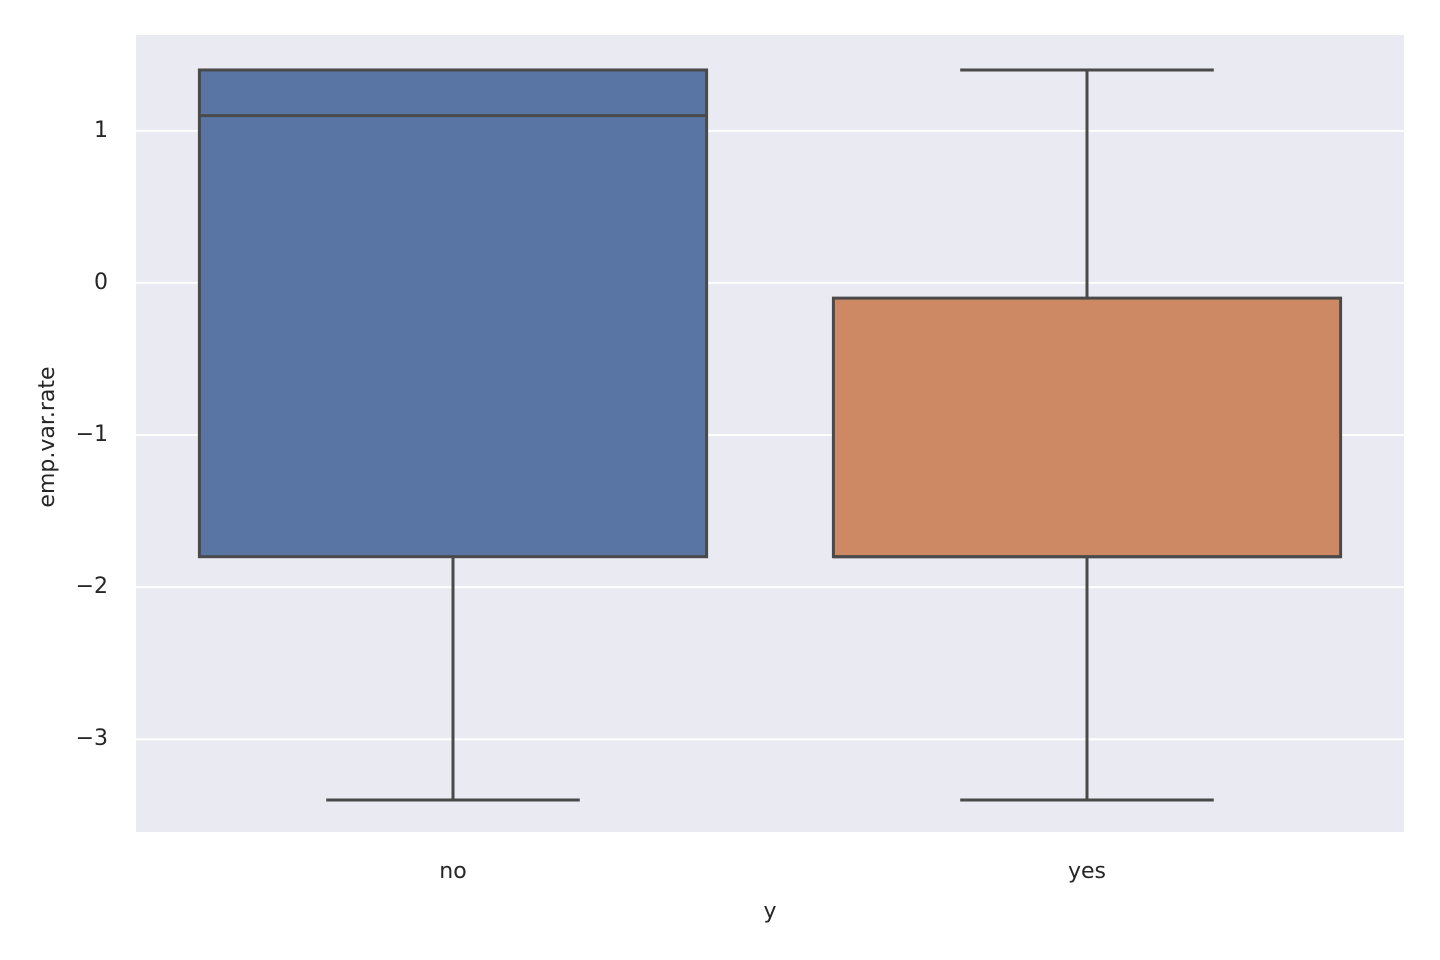  Describe the element at coordinates (101, 130) in the screenshot. I see `y-tick-label: 1` at that location.